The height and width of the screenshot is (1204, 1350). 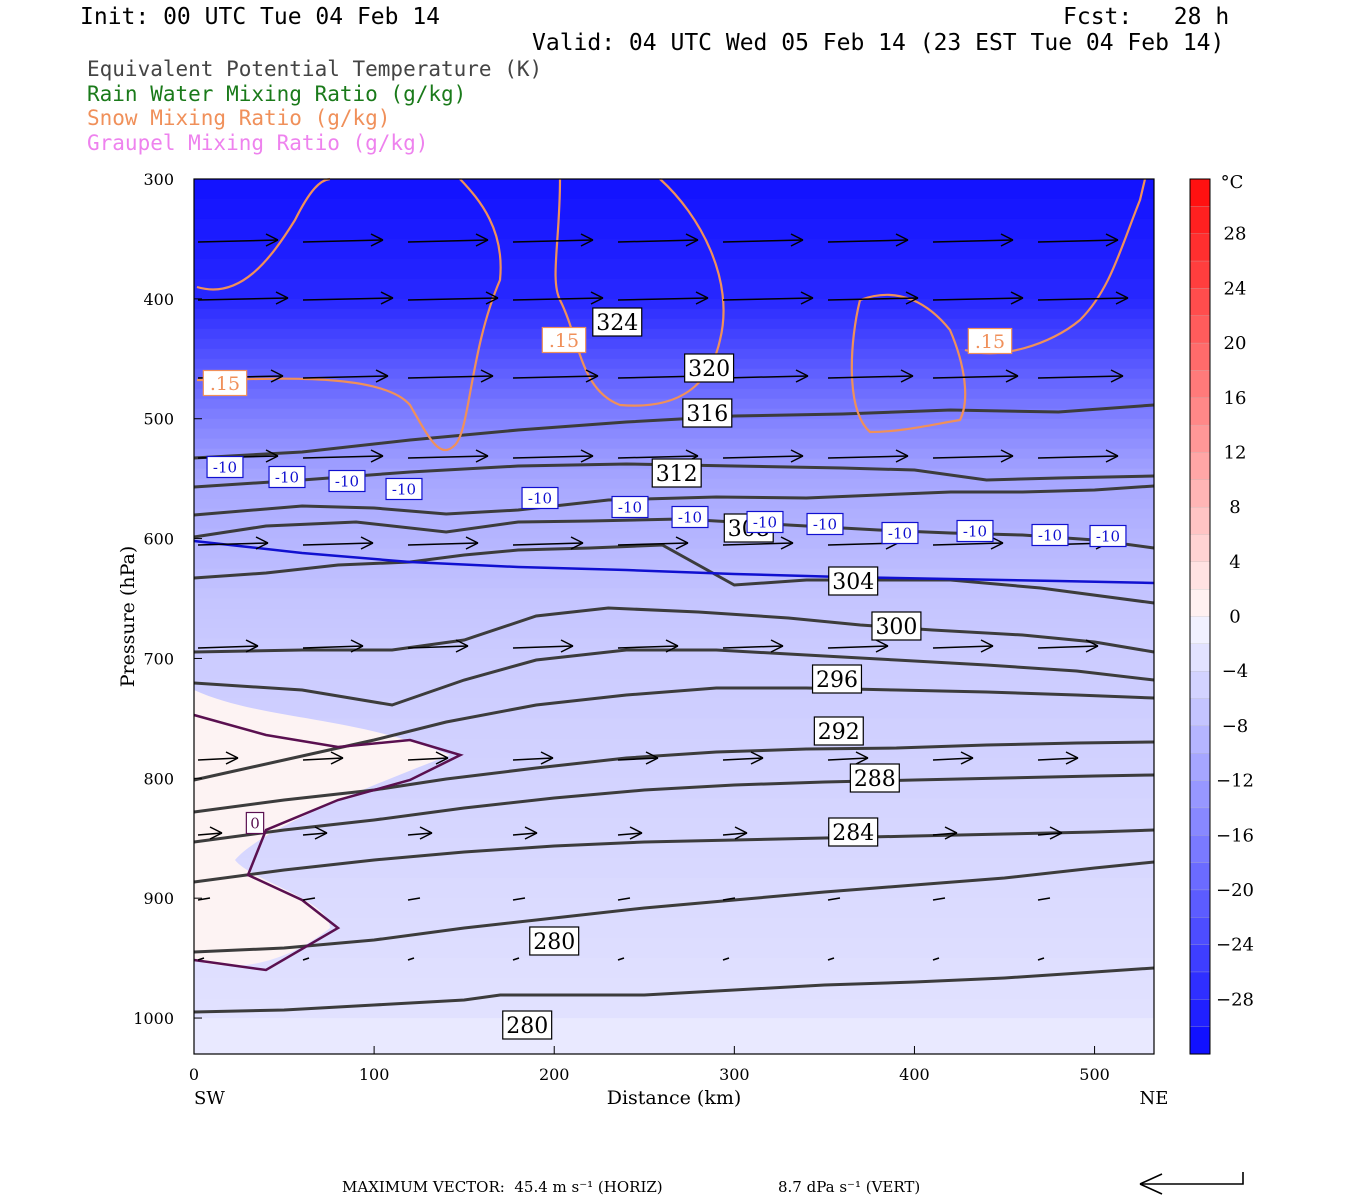 What do you see at coordinates (674, 1098) in the screenshot?
I see `x-axis-title: Distance (km)` at bounding box center [674, 1098].